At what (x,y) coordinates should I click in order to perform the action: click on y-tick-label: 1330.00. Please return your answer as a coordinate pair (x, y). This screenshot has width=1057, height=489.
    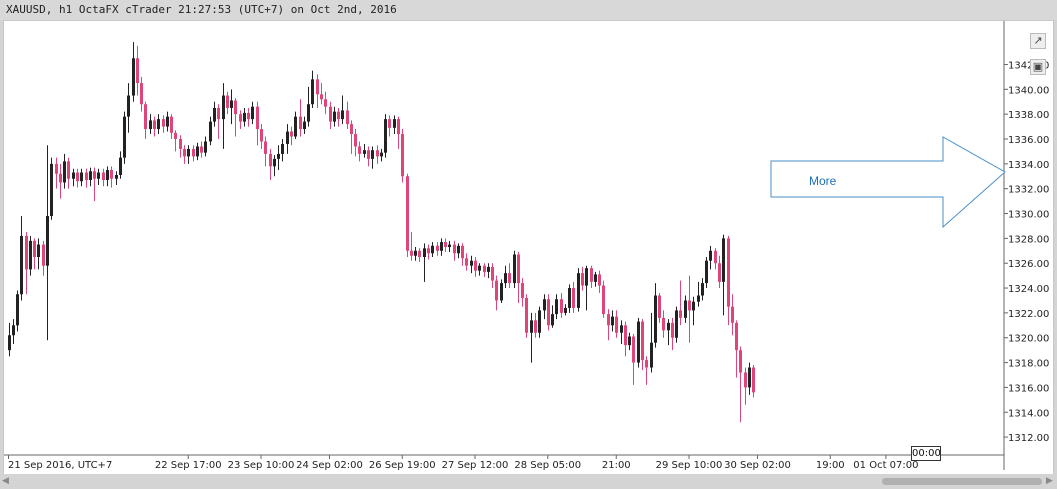
    Looking at the image, I should click on (1028, 215).